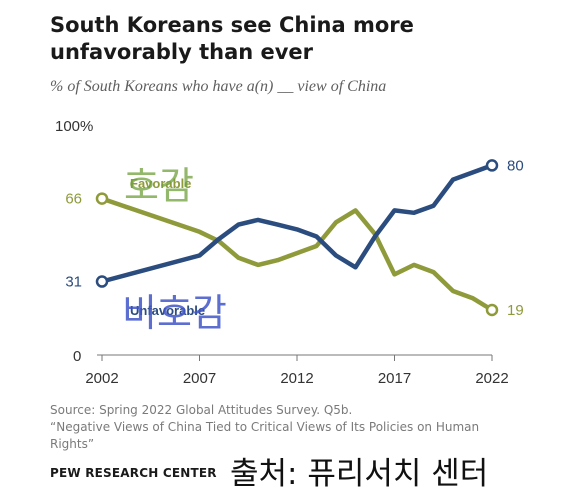 The width and height of the screenshot is (580, 499). Describe the element at coordinates (515, 310) in the screenshot. I see `end-value-label: 19` at that location.